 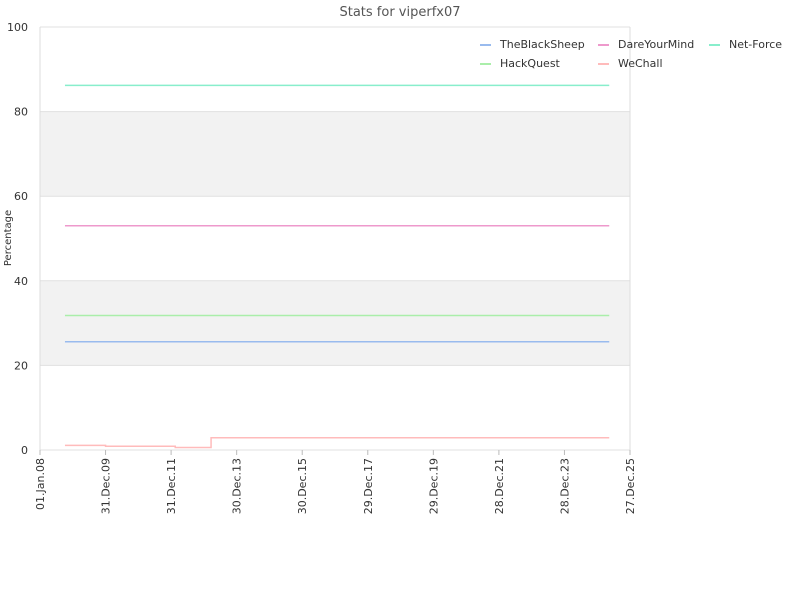 What do you see at coordinates (656, 44) in the screenshot?
I see `legend-label: DareYourMind` at bounding box center [656, 44].